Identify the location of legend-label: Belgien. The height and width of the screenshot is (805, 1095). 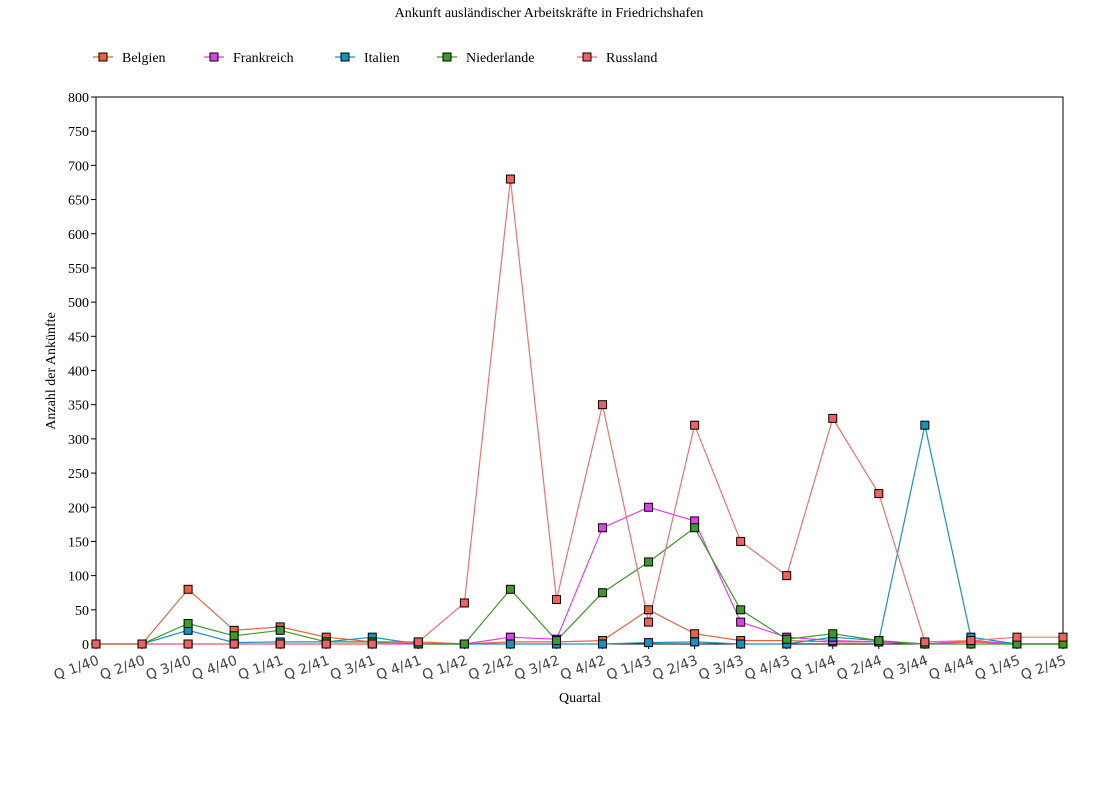
(144, 58).